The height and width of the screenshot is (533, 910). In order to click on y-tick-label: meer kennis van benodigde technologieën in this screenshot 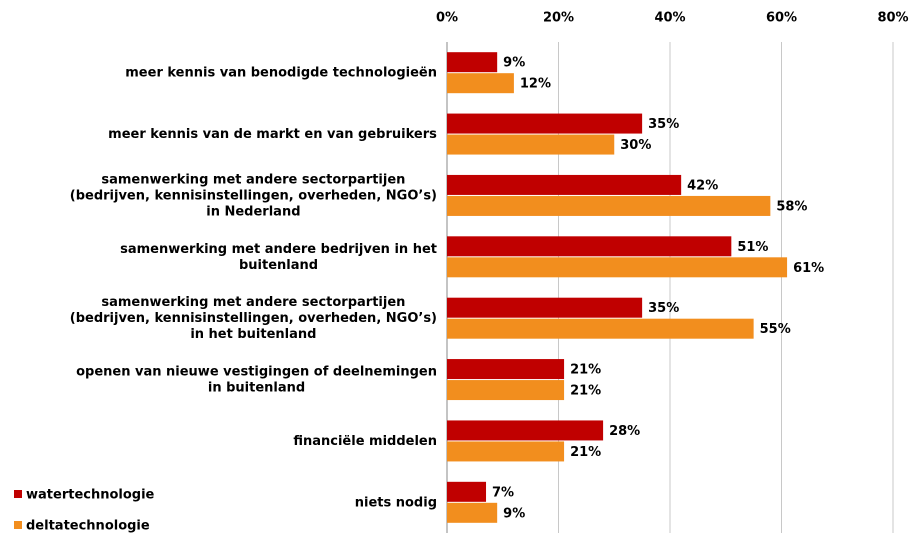, I will do `click(281, 72)`.